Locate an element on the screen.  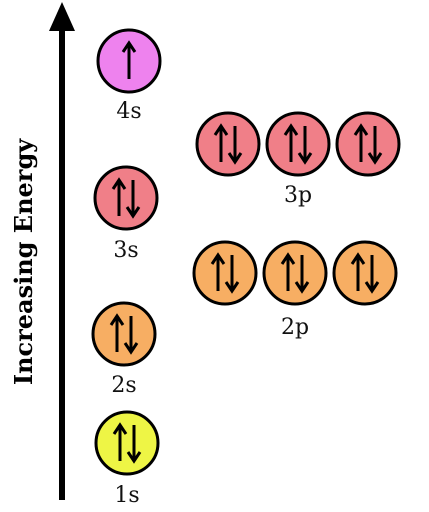
orbital-label: 1s is located at coordinates (126, 495).